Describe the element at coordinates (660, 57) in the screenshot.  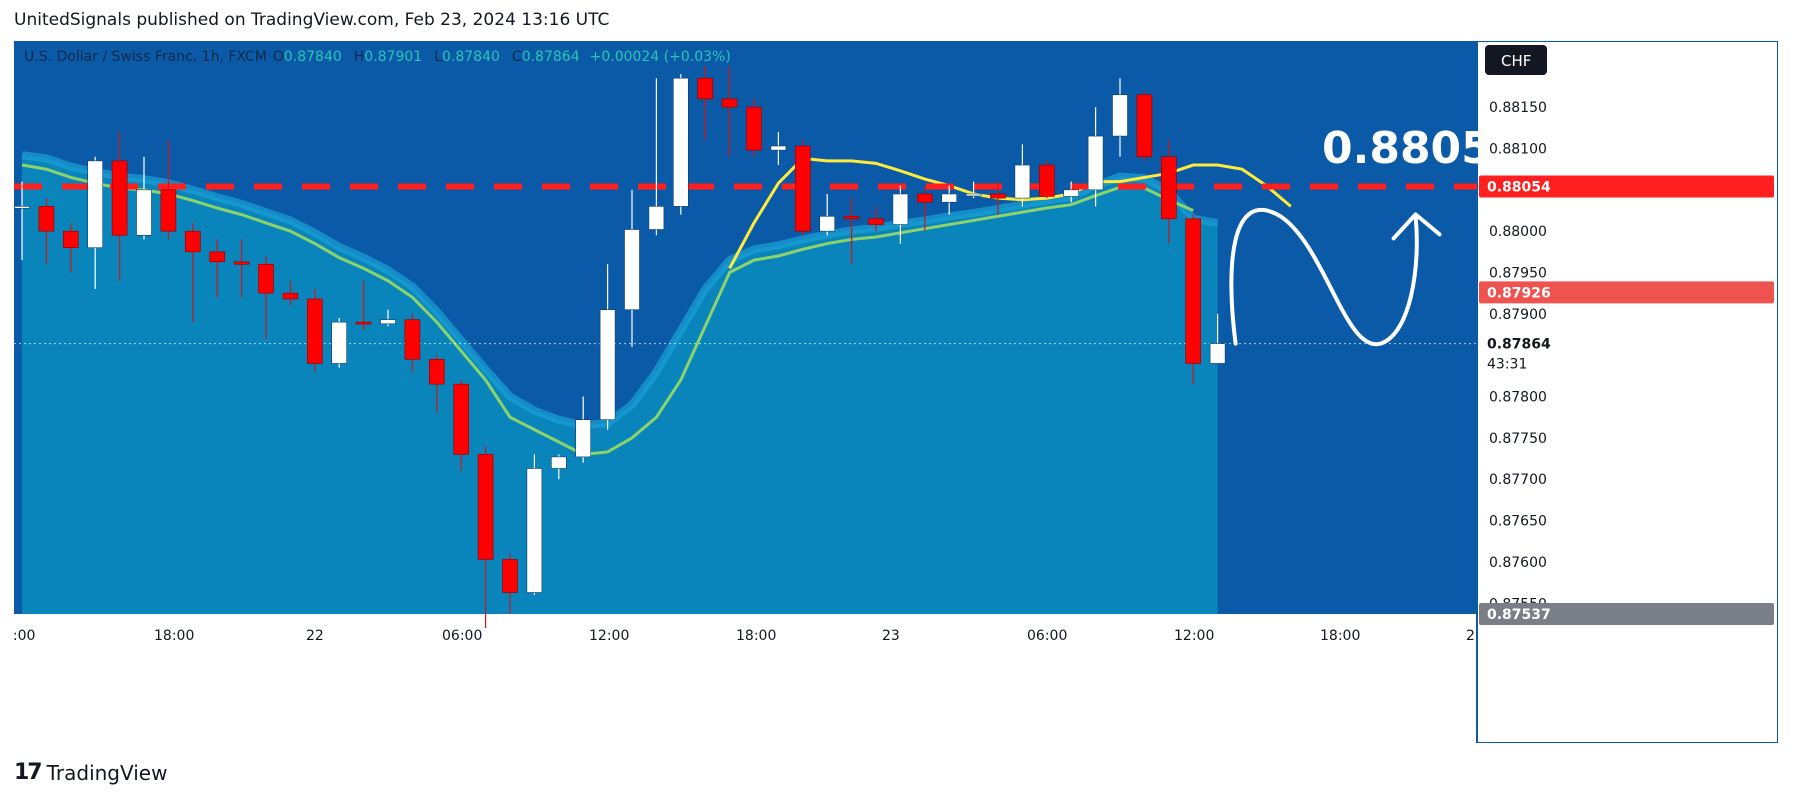
I see `legend-change: +0.00024 (+0.03%)` at that location.